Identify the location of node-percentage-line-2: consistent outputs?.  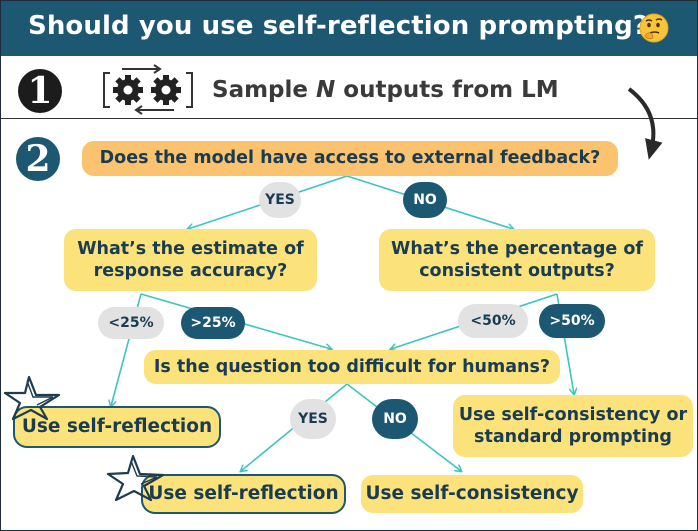
(517, 271).